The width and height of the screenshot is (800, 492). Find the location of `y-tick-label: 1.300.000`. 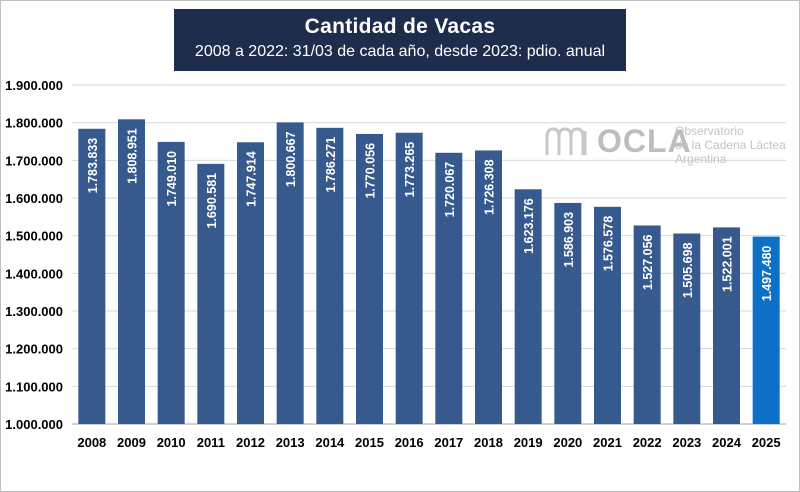

y-tick-label: 1.300.000 is located at coordinates (34, 311).